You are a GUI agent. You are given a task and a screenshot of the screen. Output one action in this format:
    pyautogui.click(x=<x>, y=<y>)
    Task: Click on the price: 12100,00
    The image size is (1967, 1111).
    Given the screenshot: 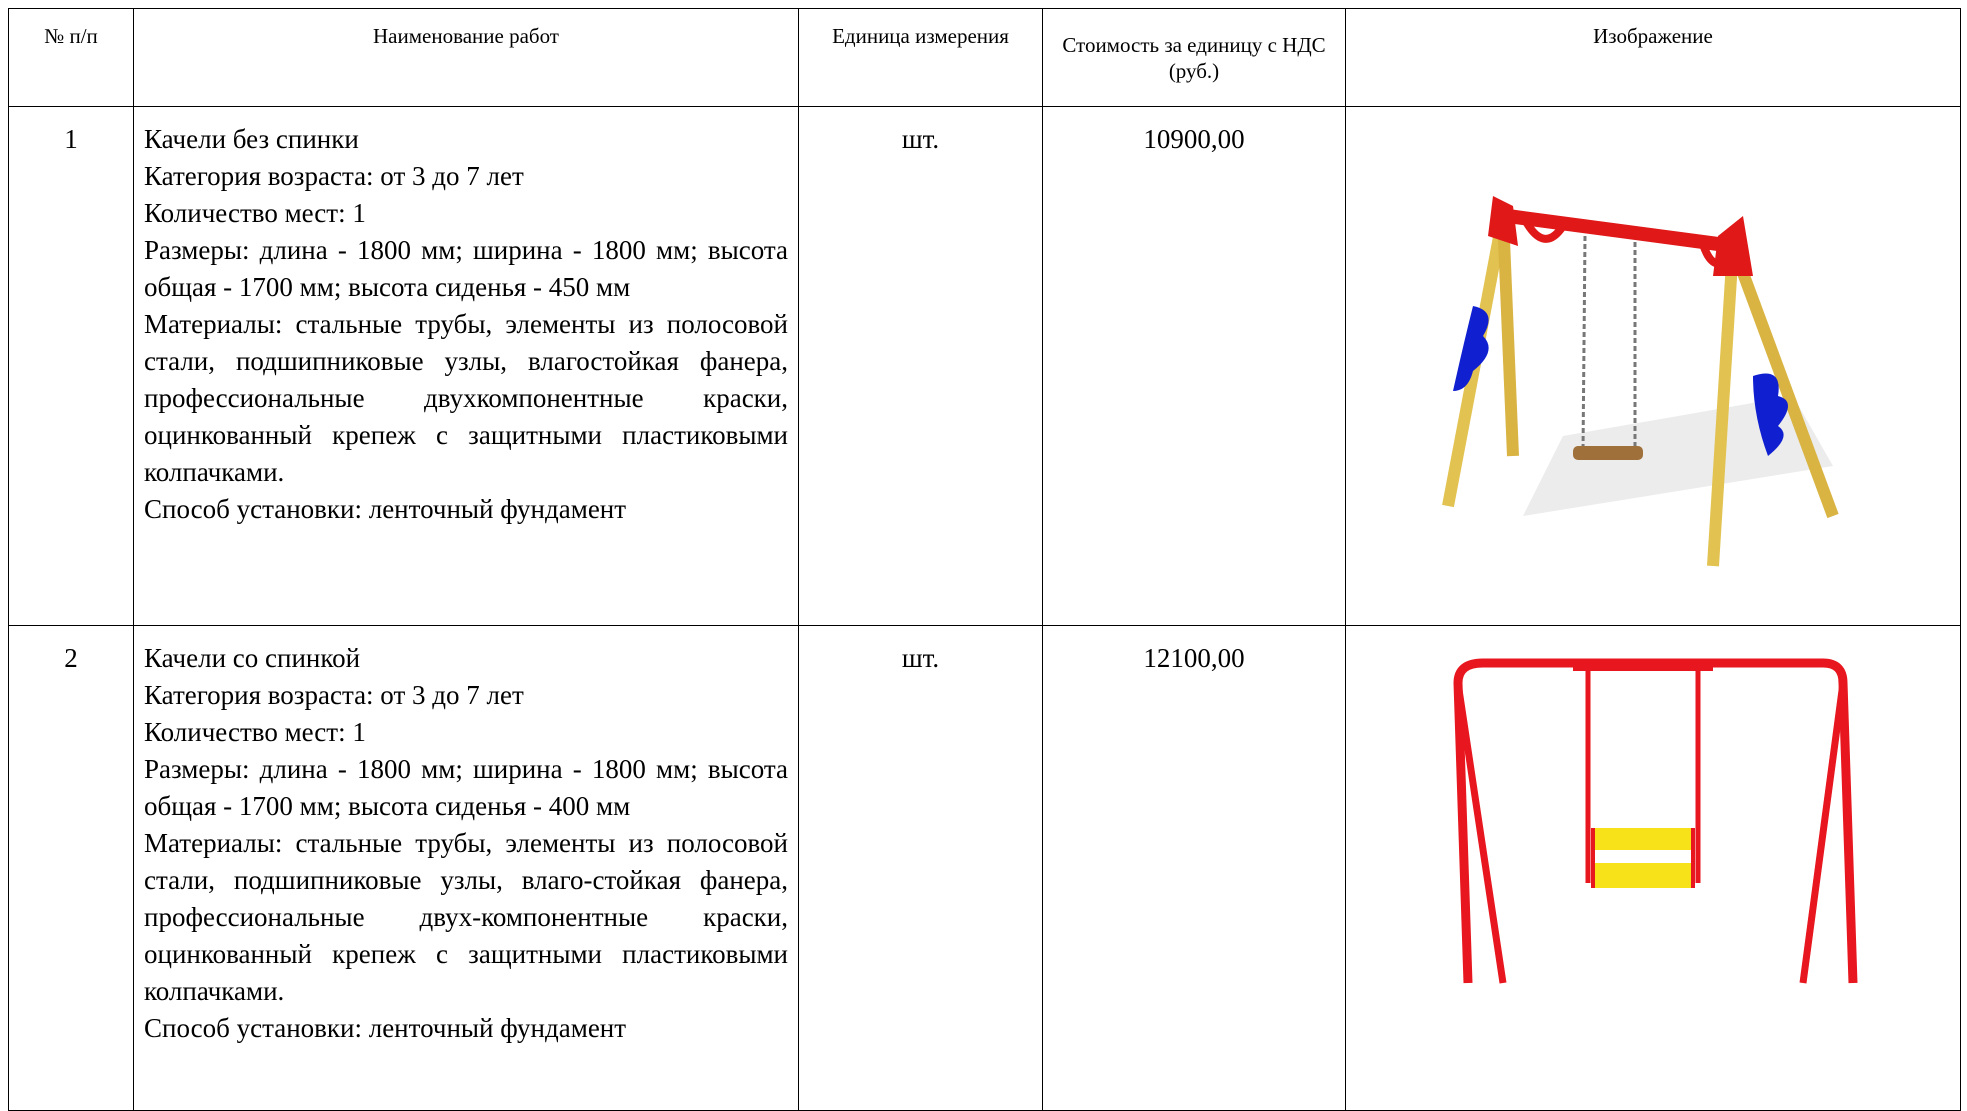 What is the action you would take?
    pyautogui.click(x=1194, y=868)
    